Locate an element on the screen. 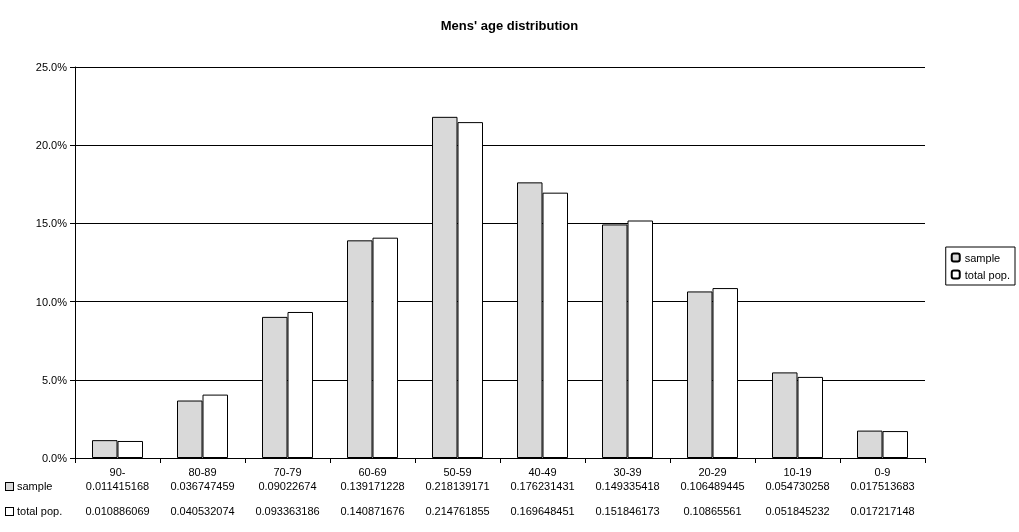 Image resolution: width=1019 pixels, height=532 pixels. data-label: 0.176231431 is located at coordinates (542, 486).